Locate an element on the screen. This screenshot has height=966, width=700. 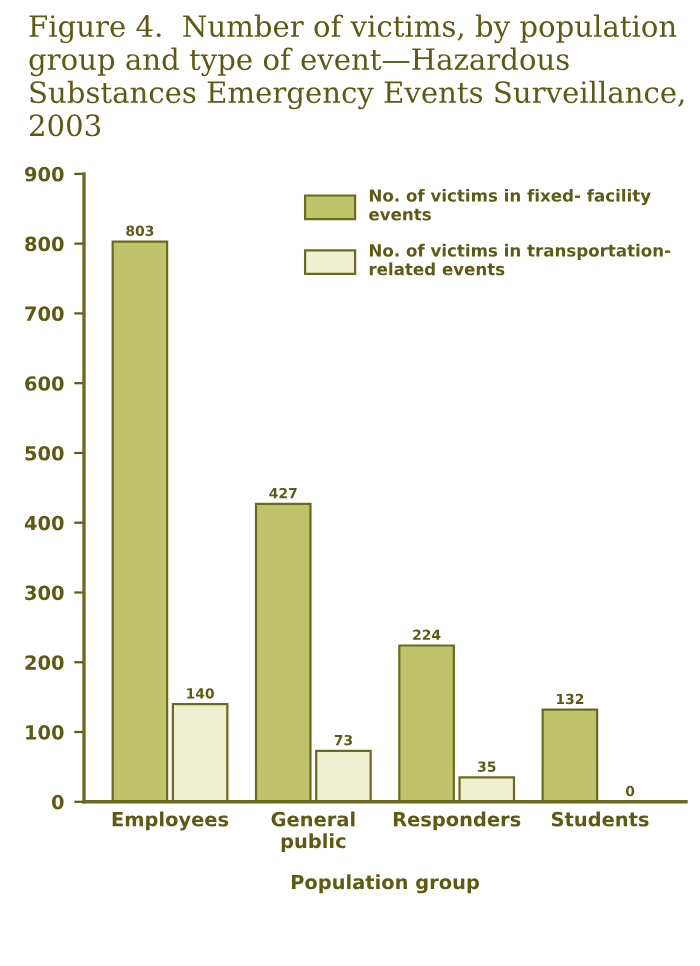
y-tick-label: 700 is located at coordinates (44, 314).